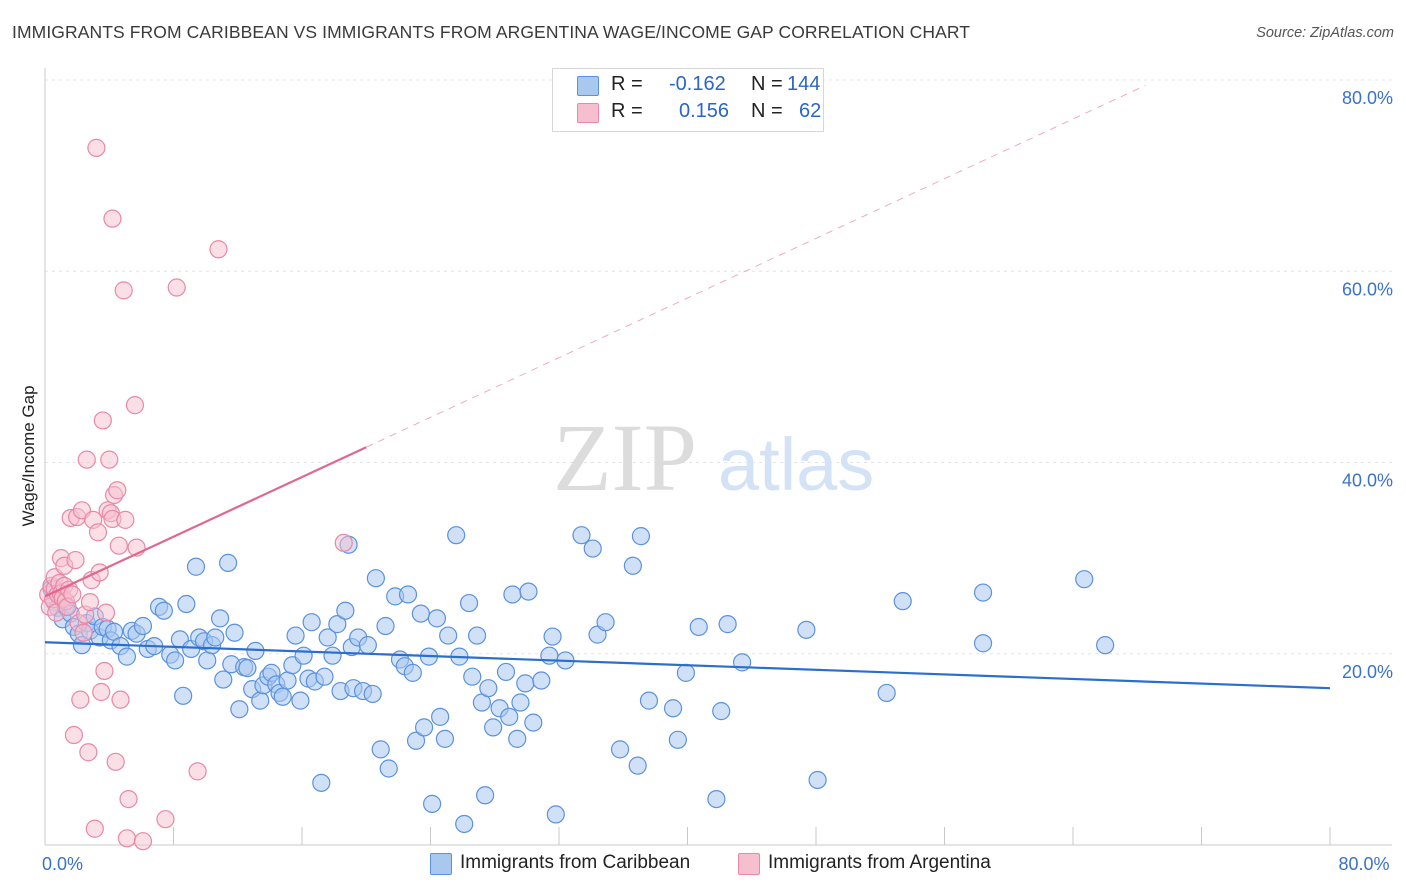 This screenshot has height=892, width=1406. I want to click on y-tick-label: 80.0%, so click(1367, 98).